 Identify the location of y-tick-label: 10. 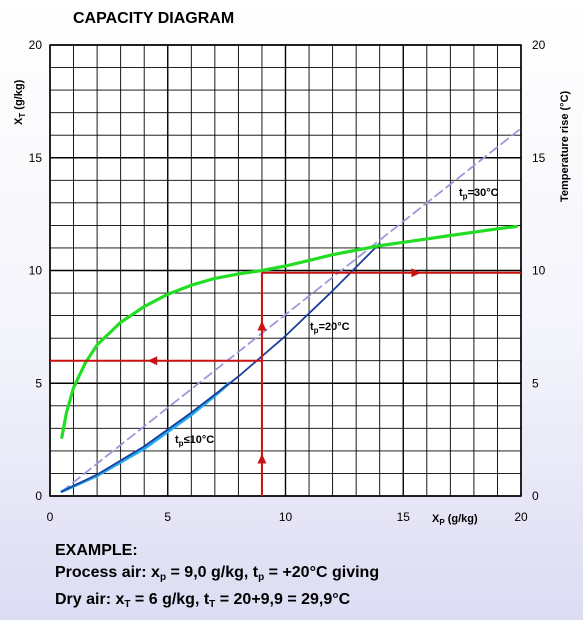
(36, 271).